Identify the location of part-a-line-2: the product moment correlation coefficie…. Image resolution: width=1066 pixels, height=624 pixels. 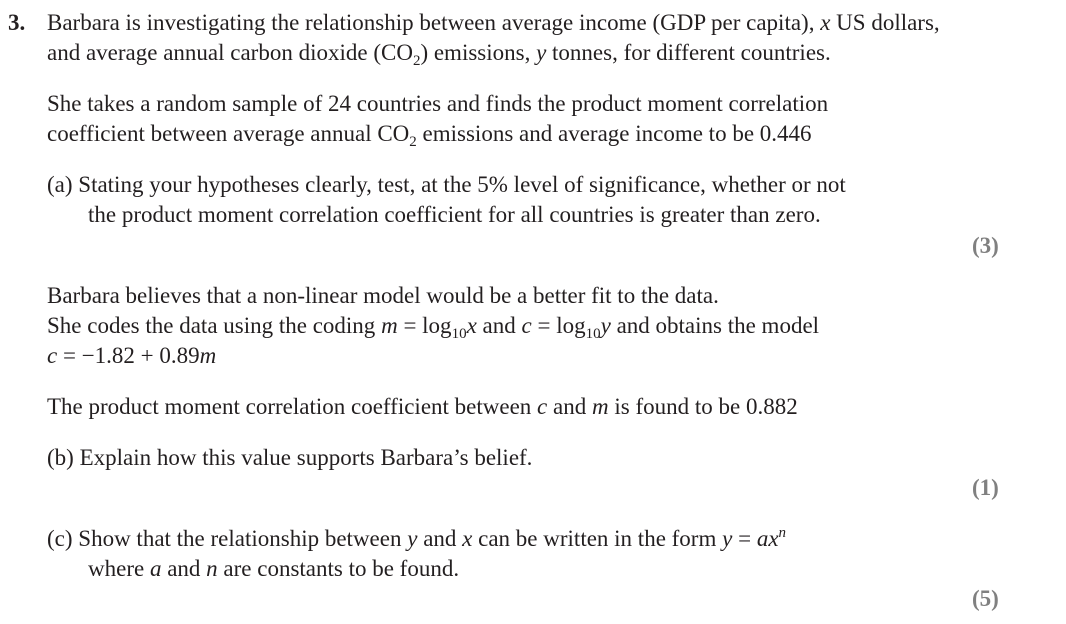
(454, 214).